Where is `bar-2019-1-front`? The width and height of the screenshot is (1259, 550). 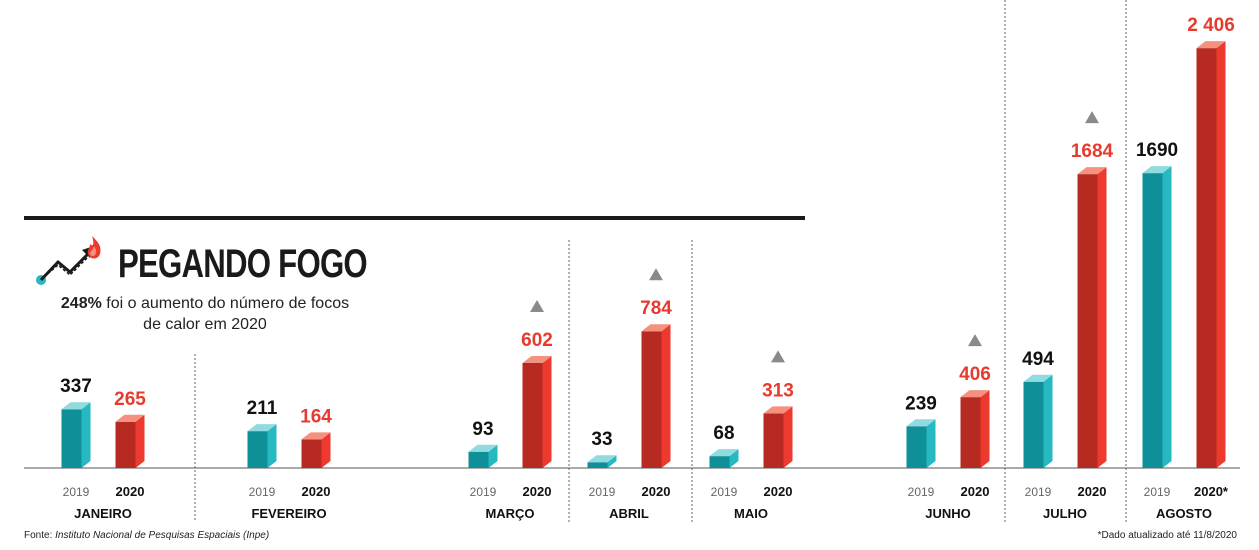 bar-2019-1-front is located at coordinates (257, 449).